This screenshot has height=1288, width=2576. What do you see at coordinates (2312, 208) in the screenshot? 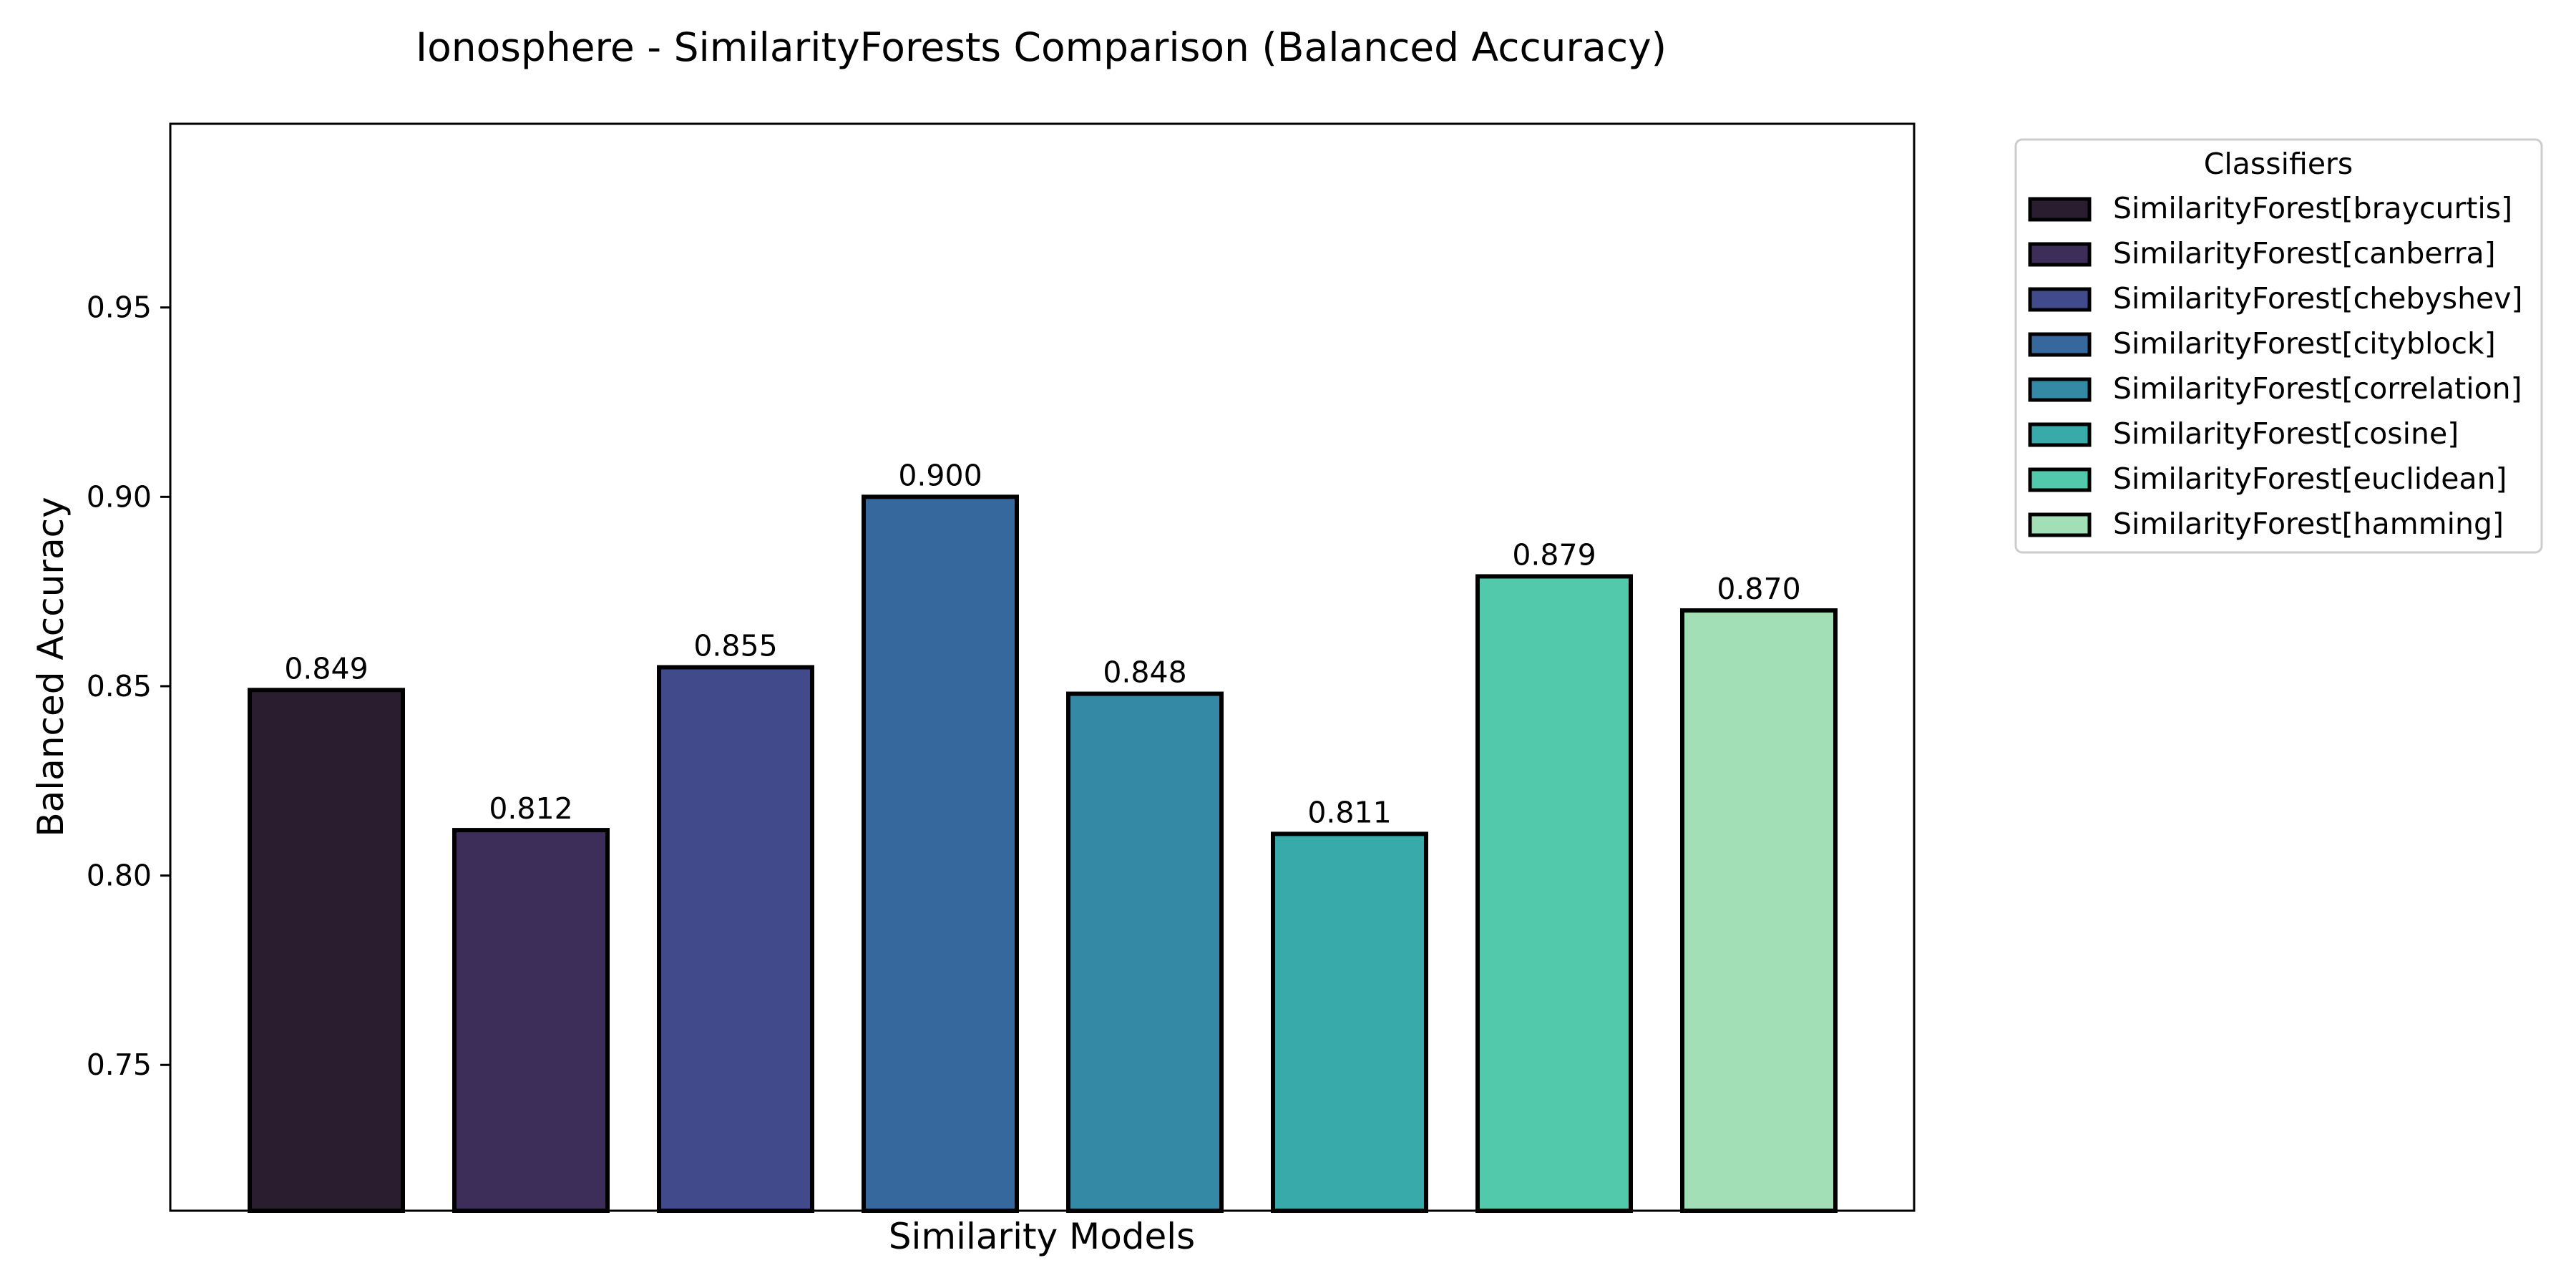
I see `legend-label-1: SimilarityForest[braycurtis]` at bounding box center [2312, 208].